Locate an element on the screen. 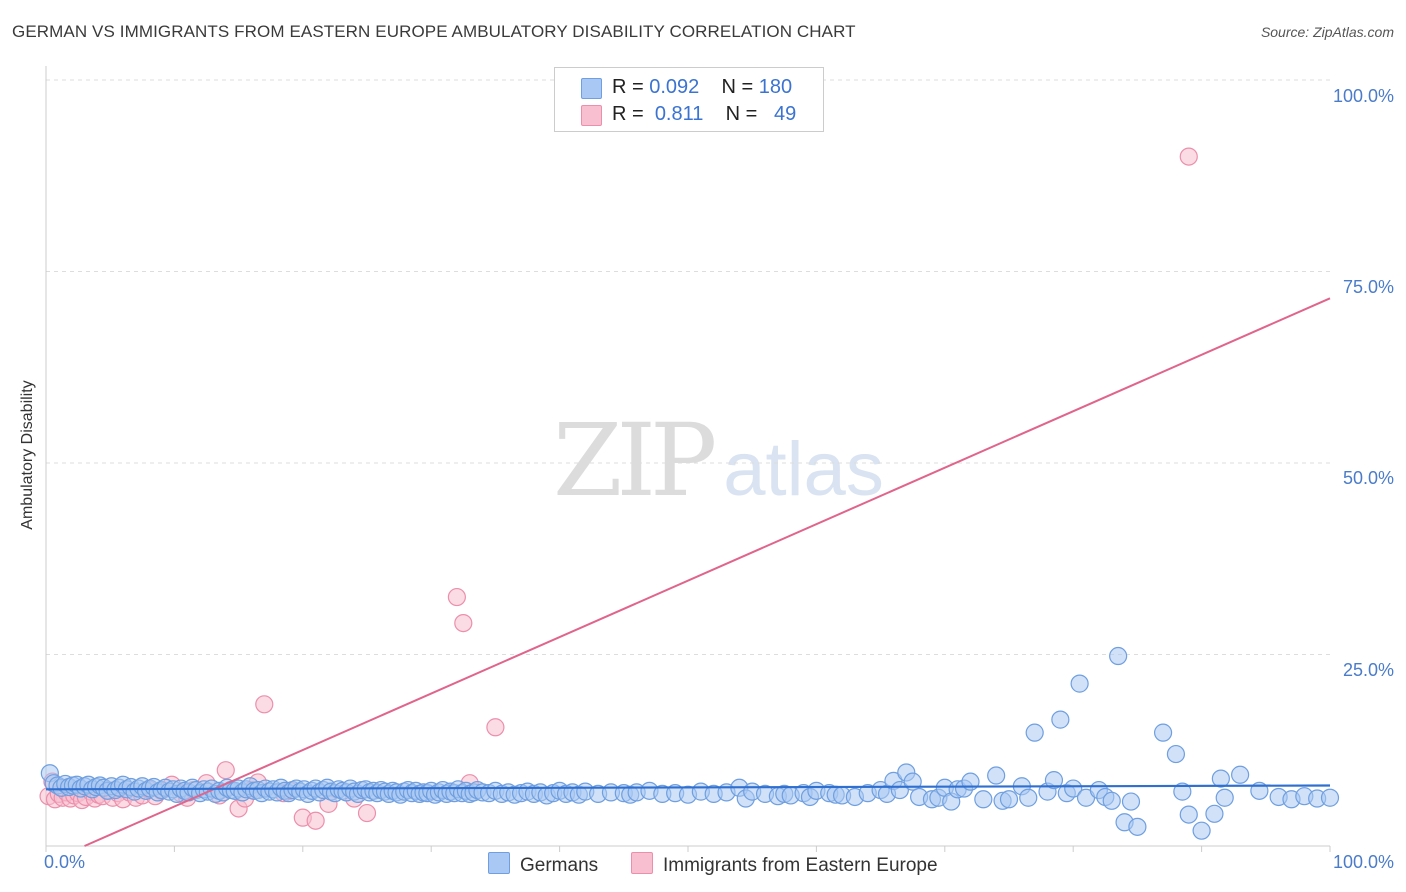 The width and height of the screenshot is (1406, 892). legend-item-immigrants: Immigrants from Eastern Europe is located at coordinates (784, 864).